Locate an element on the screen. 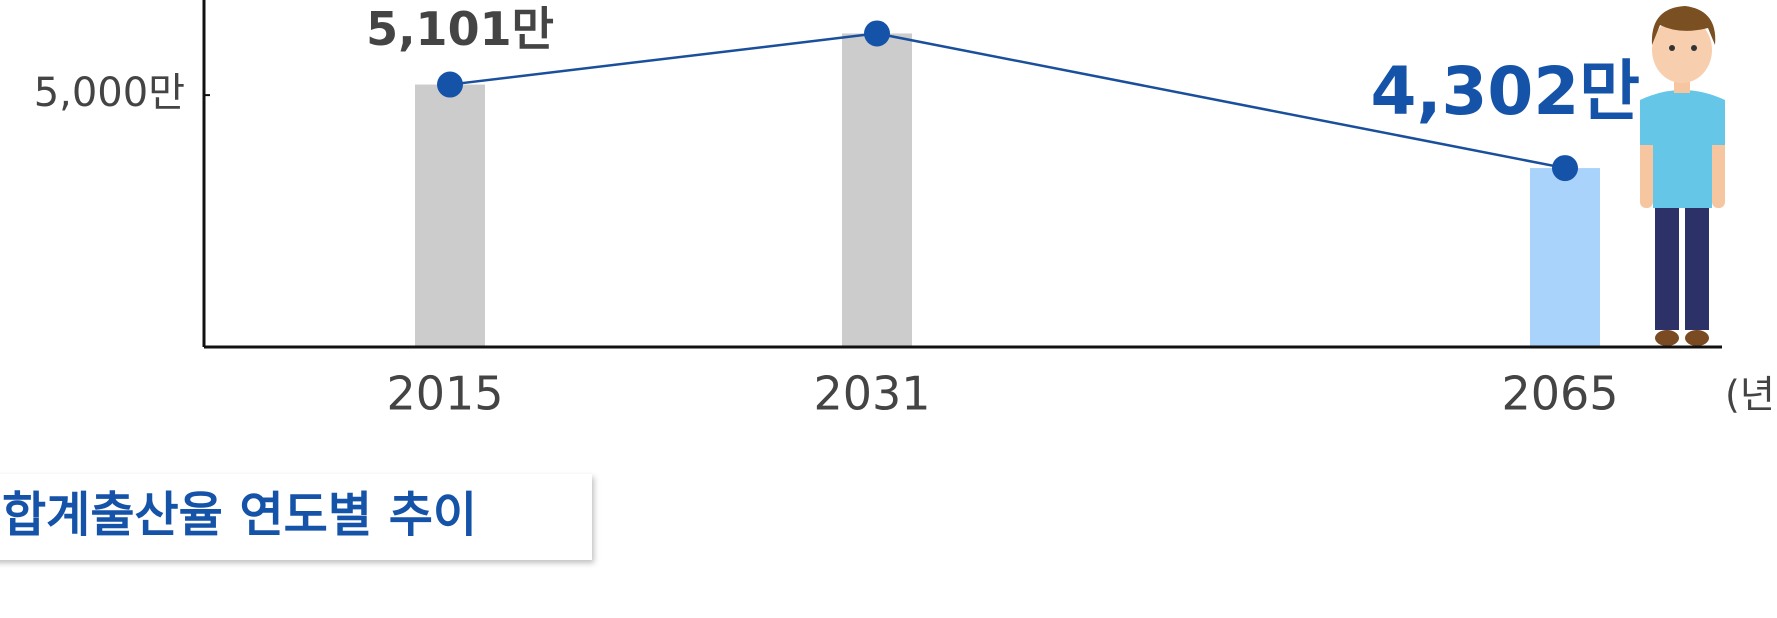 This screenshot has width=1777, height=618. heading-box is located at coordinates (296, 517).